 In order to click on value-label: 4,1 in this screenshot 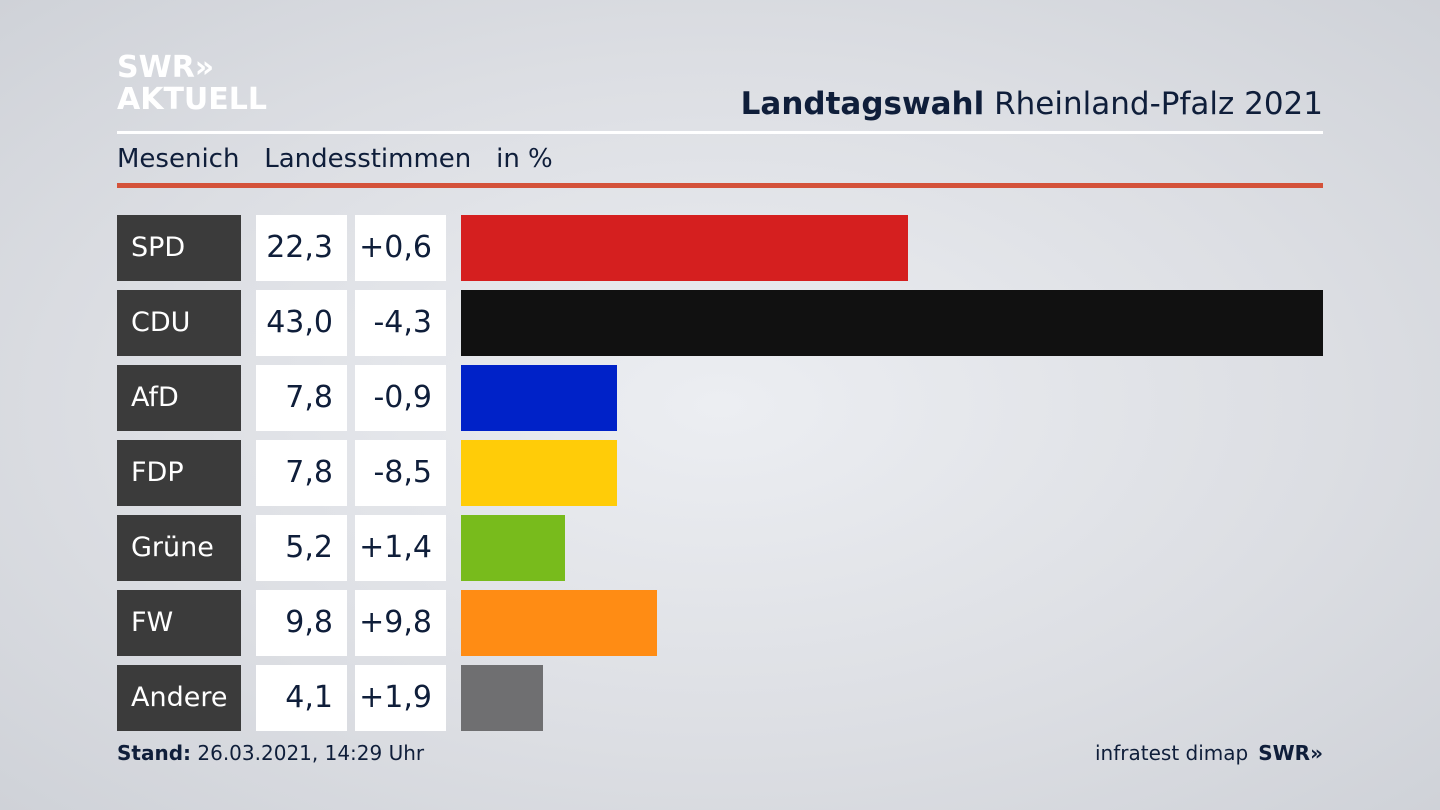, I will do `click(301, 698)`.